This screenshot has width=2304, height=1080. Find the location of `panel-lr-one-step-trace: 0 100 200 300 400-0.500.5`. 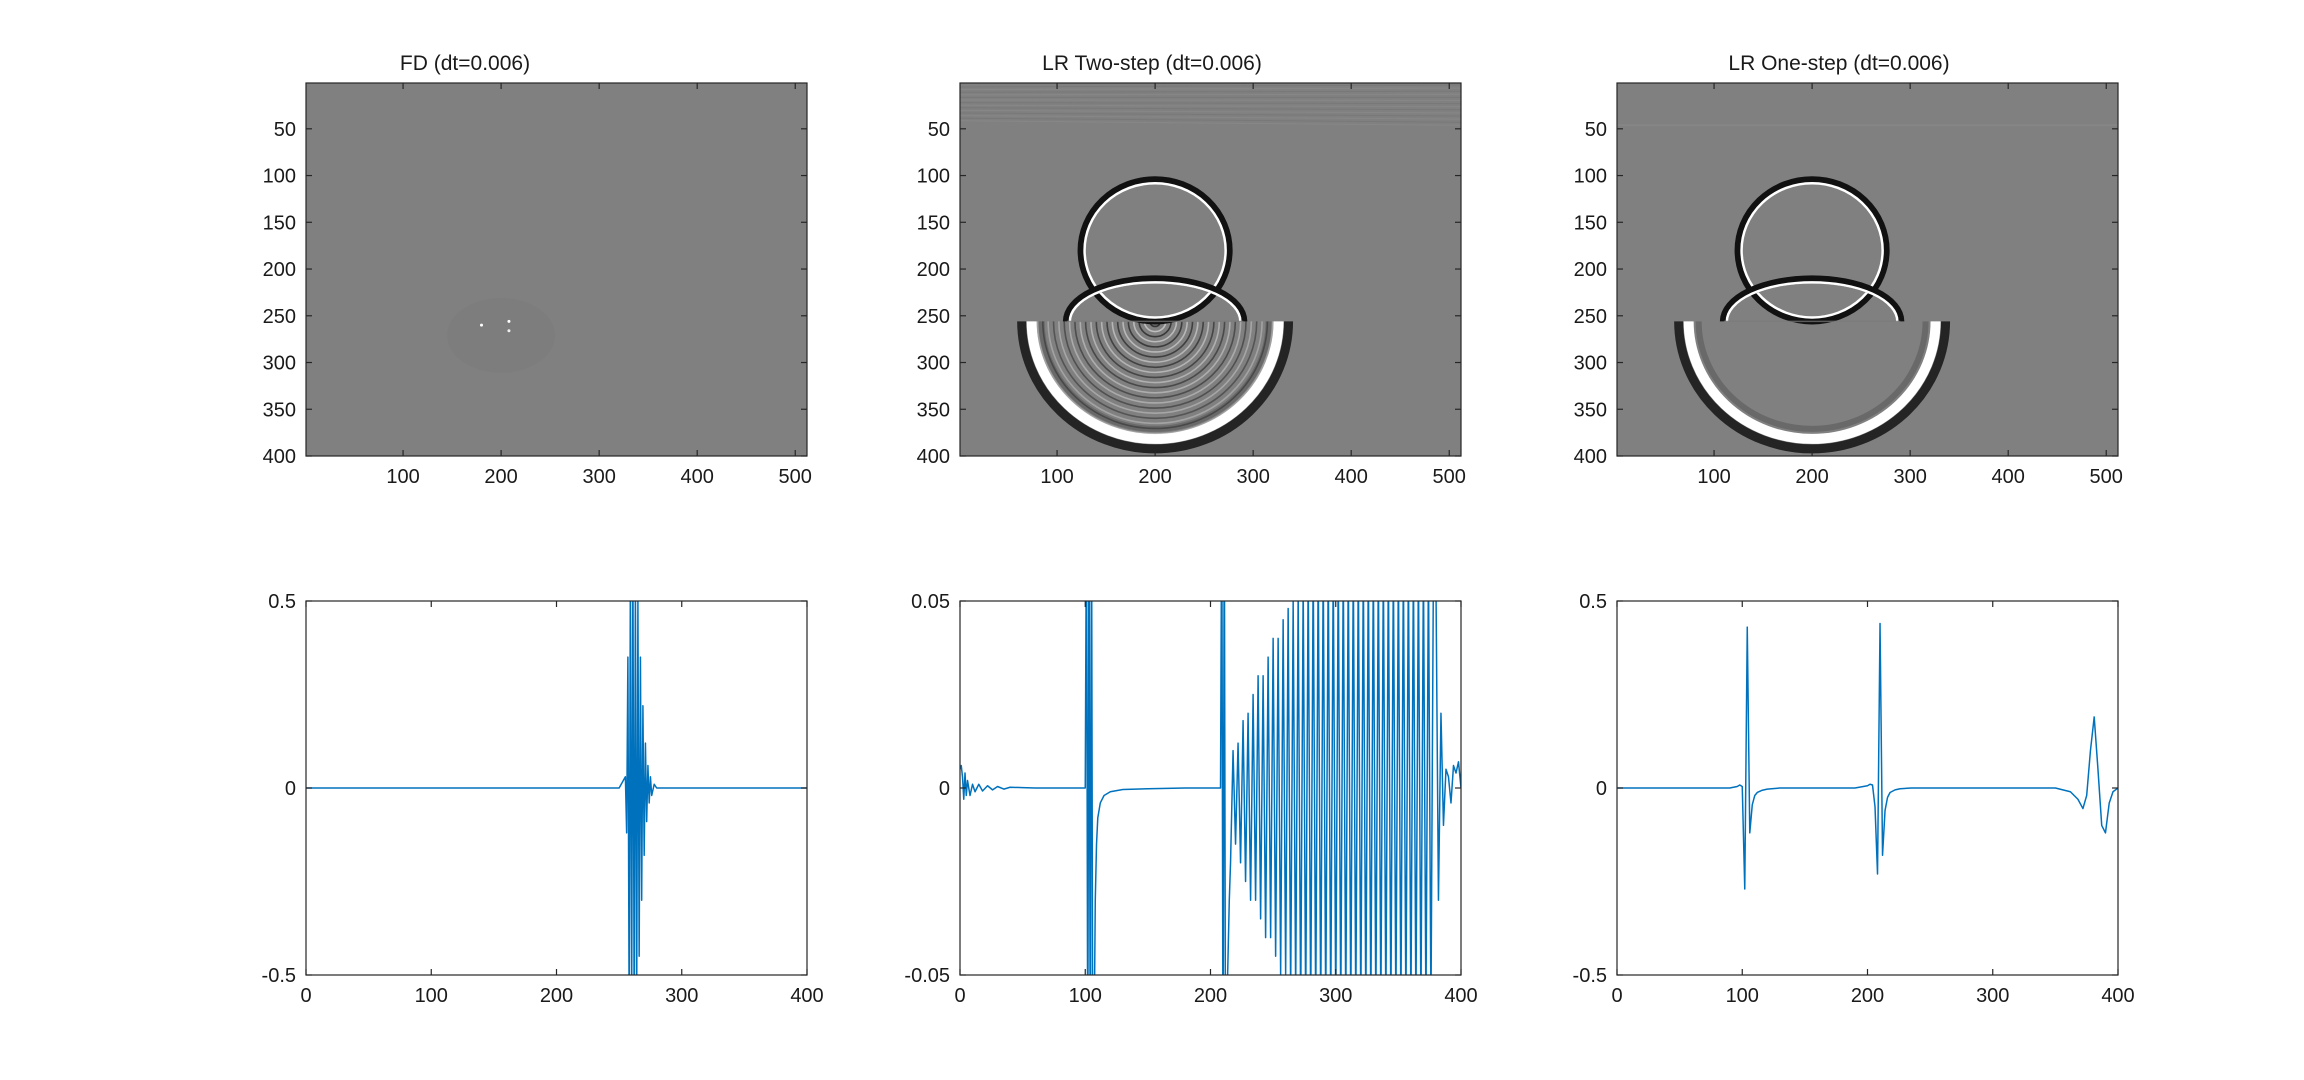

panel-lr-one-step-trace: 0 100 200 300 400-0.500.5 is located at coordinates (1854, 799).